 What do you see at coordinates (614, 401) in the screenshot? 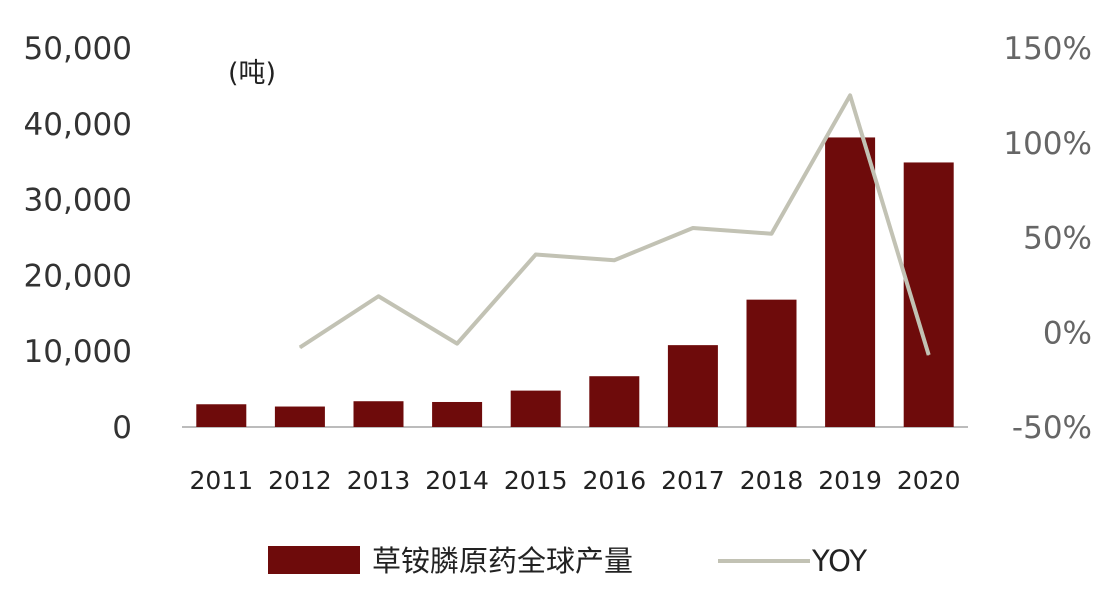
I see `bar-2016` at bounding box center [614, 401].